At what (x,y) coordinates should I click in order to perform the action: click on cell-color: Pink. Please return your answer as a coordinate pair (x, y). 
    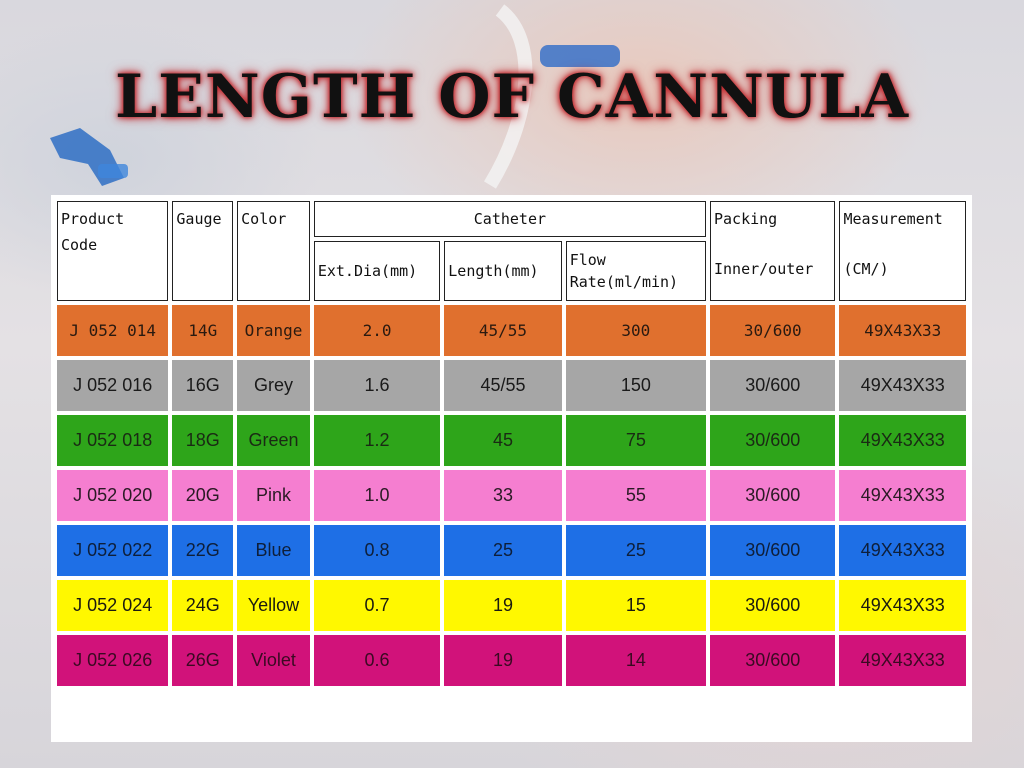
    Looking at the image, I should click on (273, 495).